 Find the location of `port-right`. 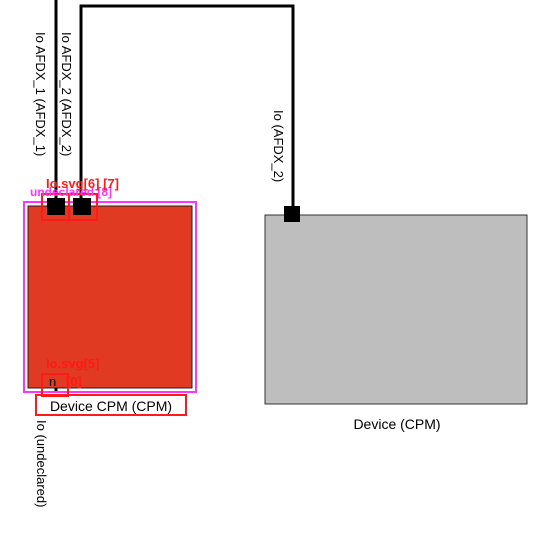

port-right is located at coordinates (292, 214).